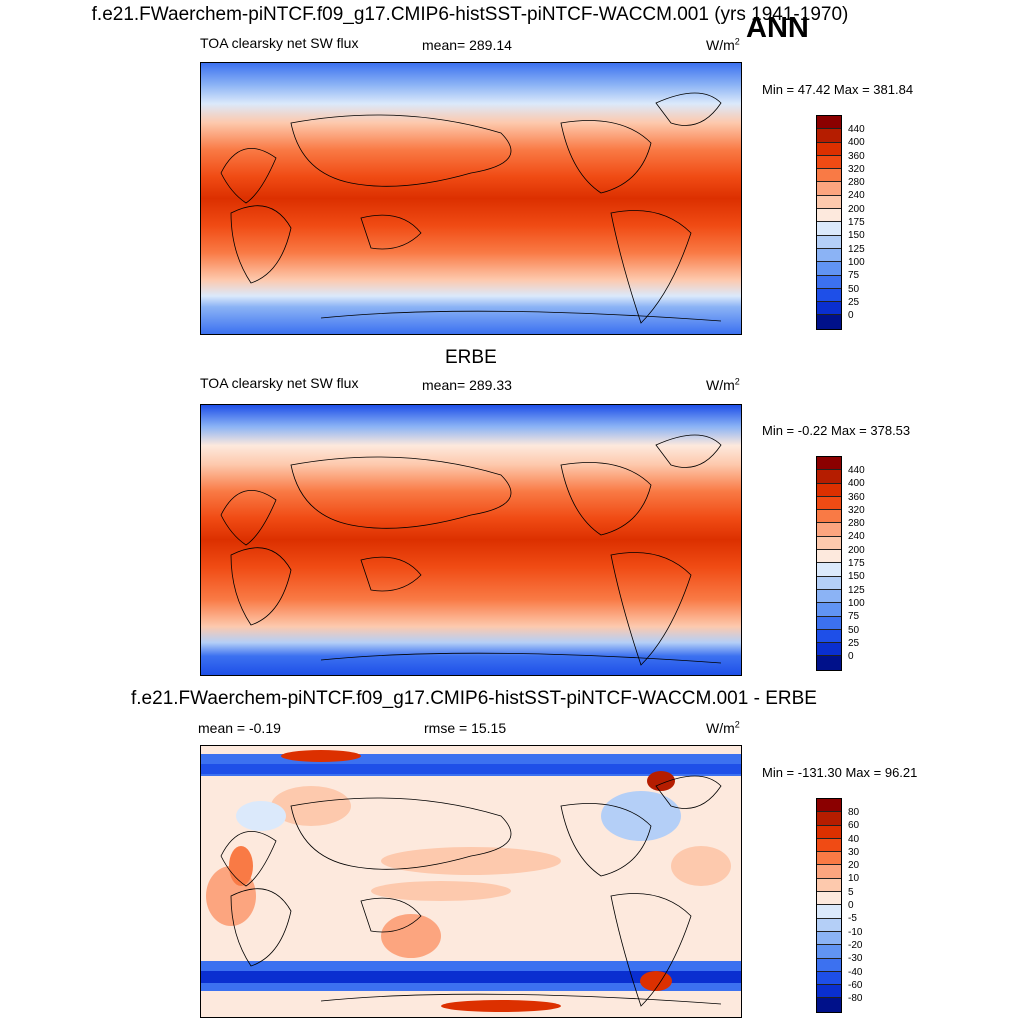 The image size is (1024, 1024). What do you see at coordinates (279, 383) in the screenshot?
I see `panel2-variable-label: TOA clearsky net SW flux` at bounding box center [279, 383].